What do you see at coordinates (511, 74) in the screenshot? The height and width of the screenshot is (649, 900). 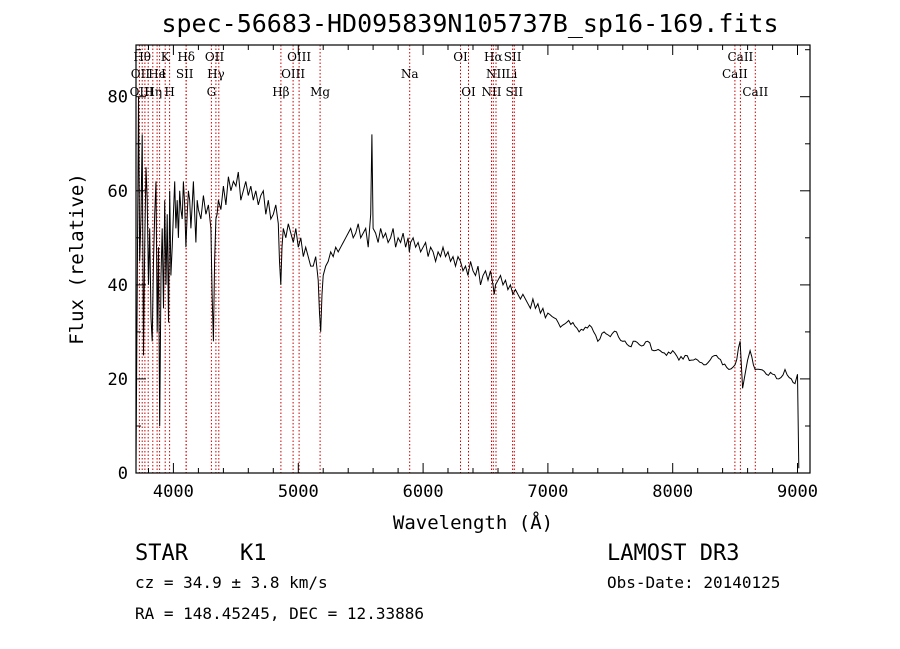 I see `line-label: Li` at bounding box center [511, 74].